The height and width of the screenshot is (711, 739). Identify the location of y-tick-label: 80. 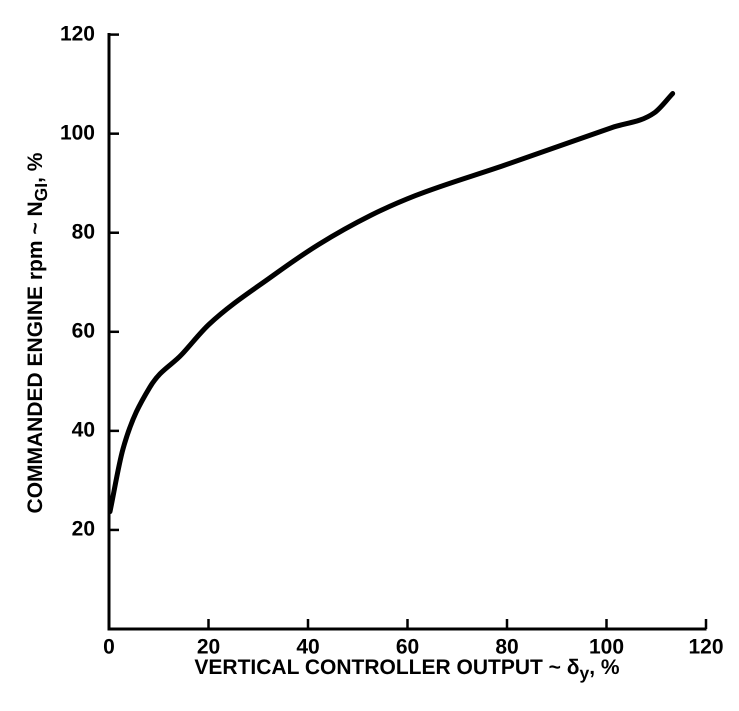
(83, 232).